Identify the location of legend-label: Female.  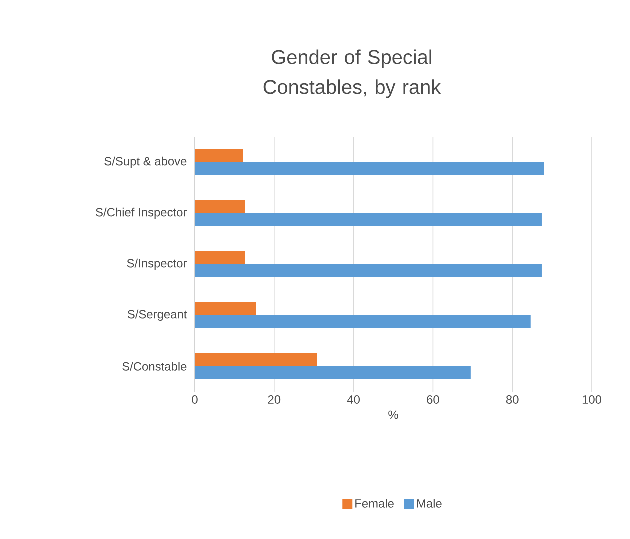
(375, 503).